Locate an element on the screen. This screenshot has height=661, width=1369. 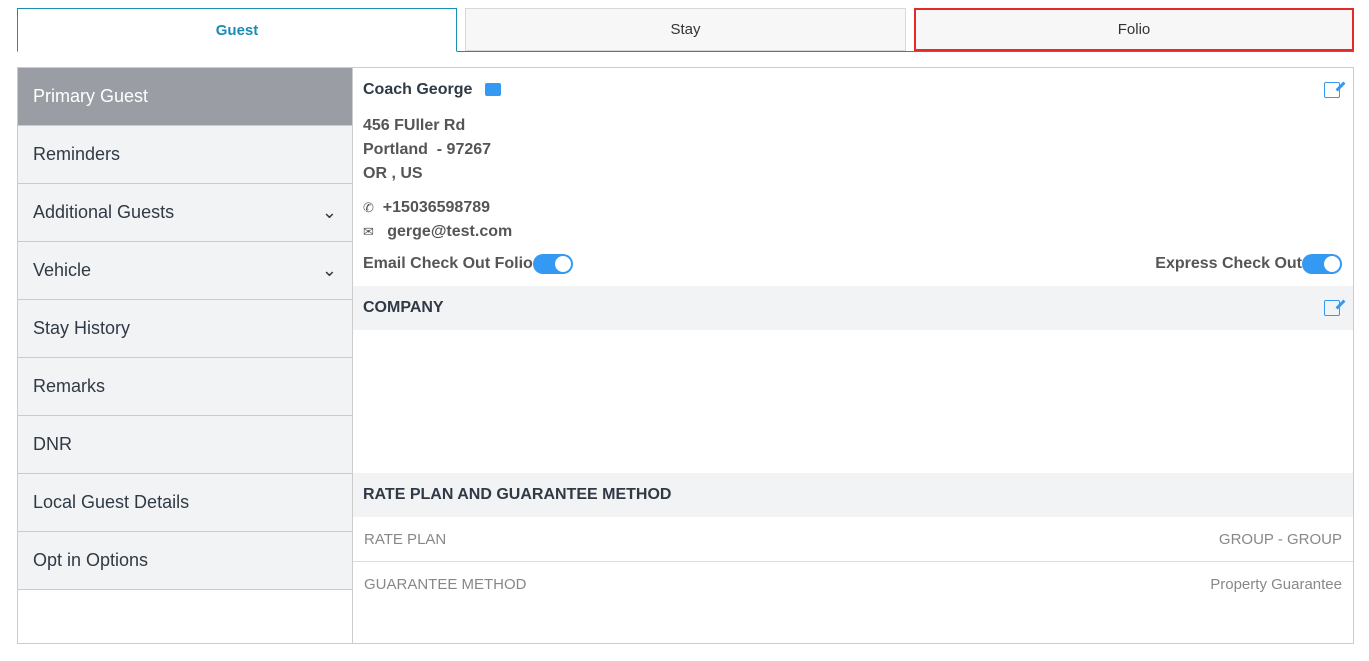
mail-icon: ✉ is located at coordinates (368, 231).